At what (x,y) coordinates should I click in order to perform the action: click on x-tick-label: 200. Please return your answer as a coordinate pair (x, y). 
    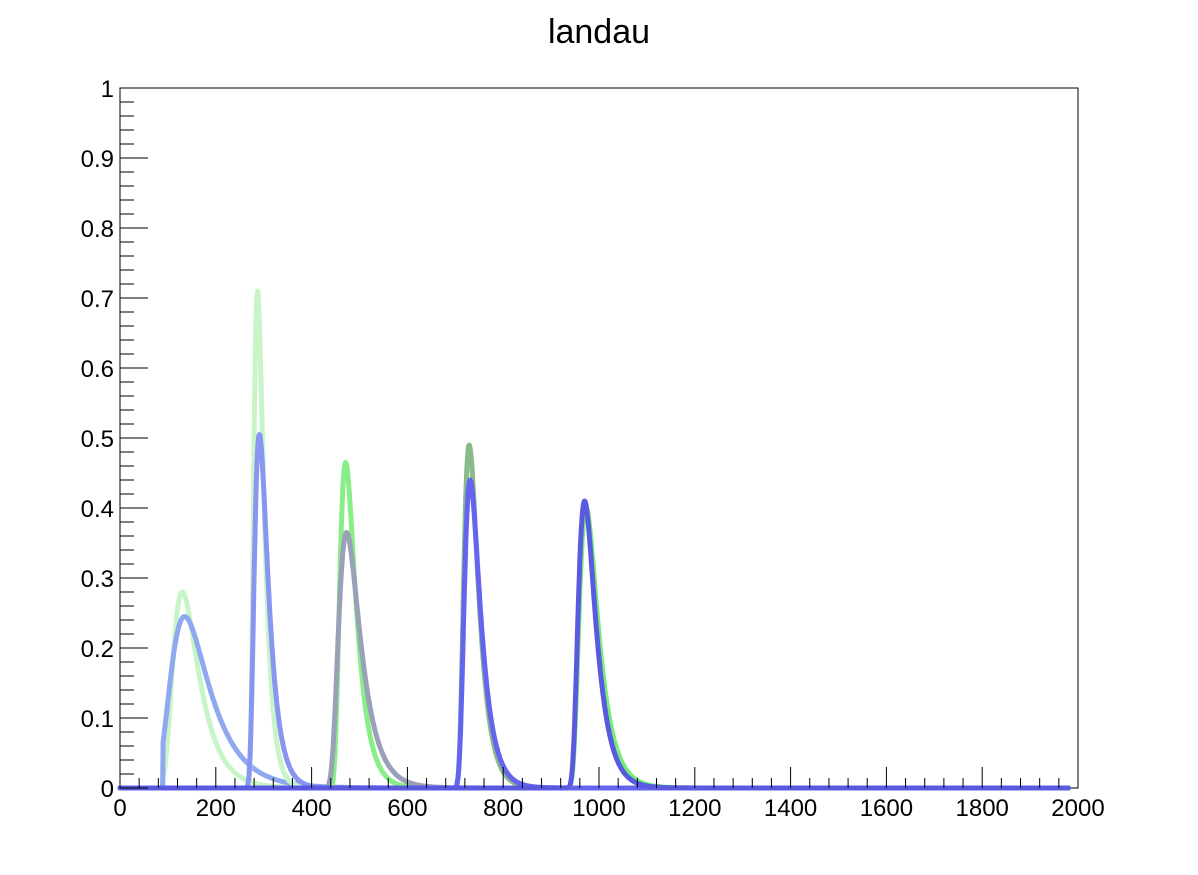
    Looking at the image, I should click on (216, 808).